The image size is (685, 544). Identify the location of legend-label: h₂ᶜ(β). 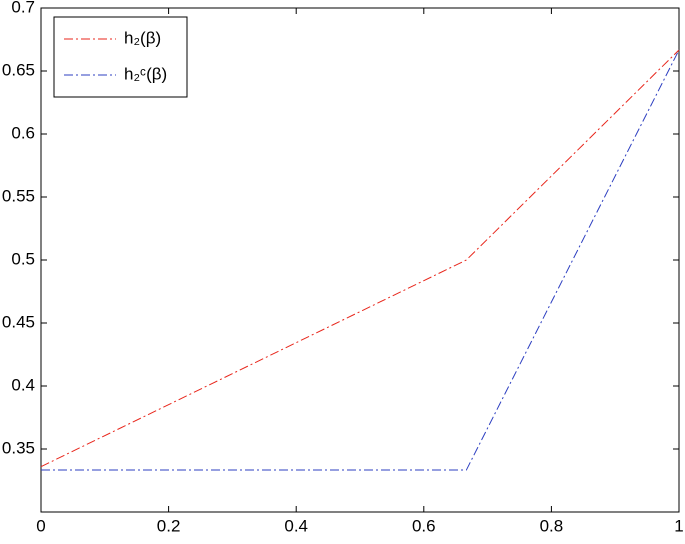
(145, 73).